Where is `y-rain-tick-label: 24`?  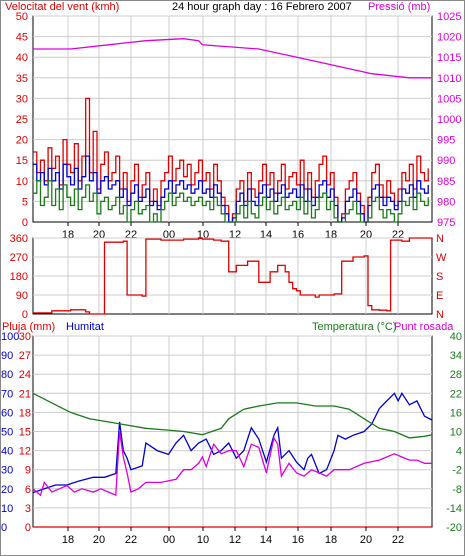 y-rain-tick-label: 24 is located at coordinates (25, 375).